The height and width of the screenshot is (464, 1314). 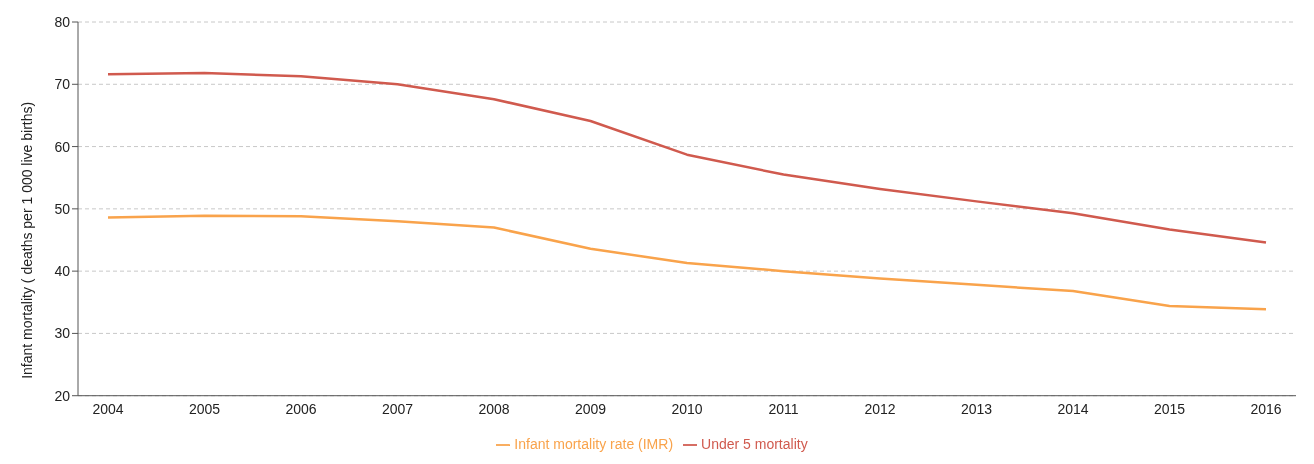 What do you see at coordinates (26, 240) in the screenshot?
I see `y-axis-title: Infant mortality ( deaths per 1 000 live births)` at bounding box center [26, 240].